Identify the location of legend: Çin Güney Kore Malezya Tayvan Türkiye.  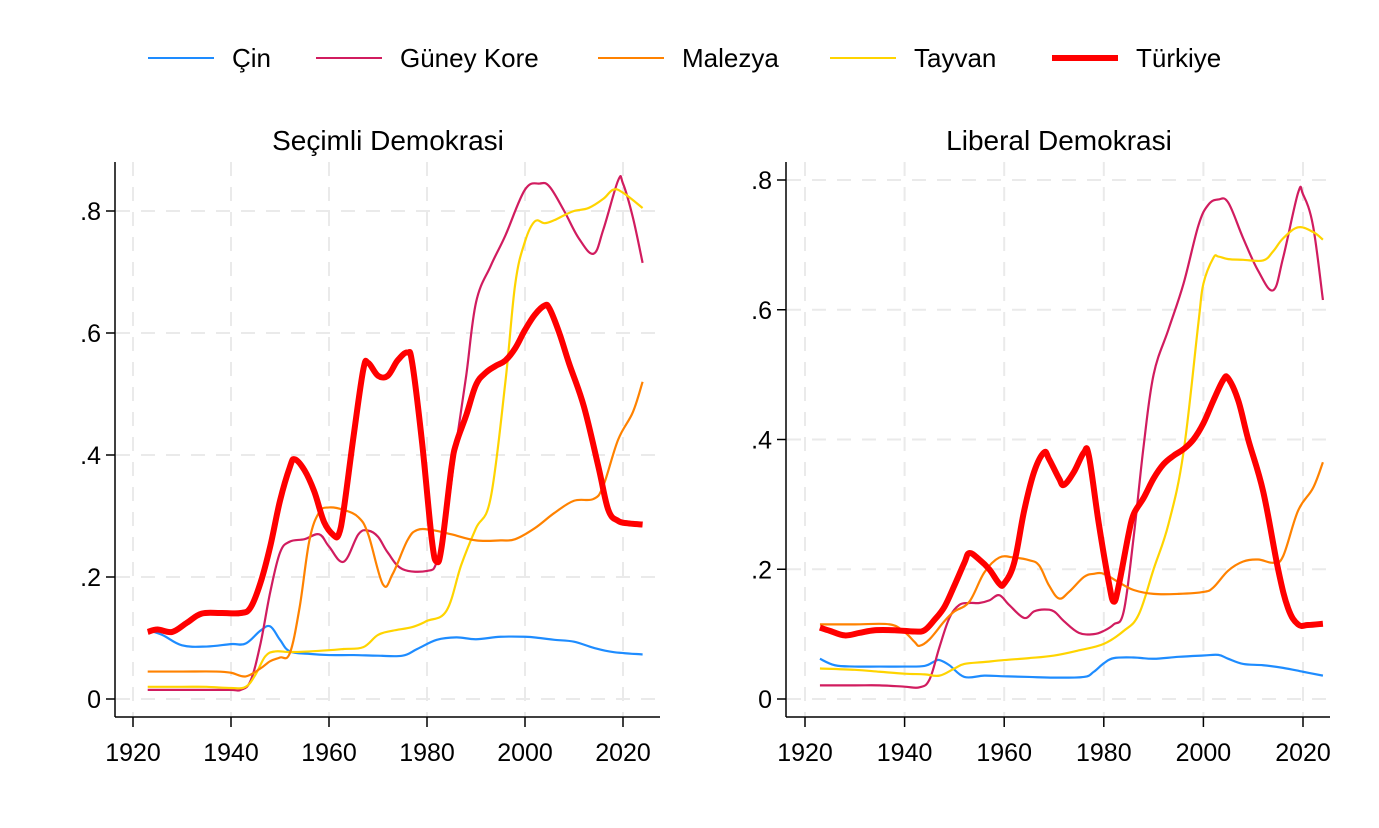
(689, 58).